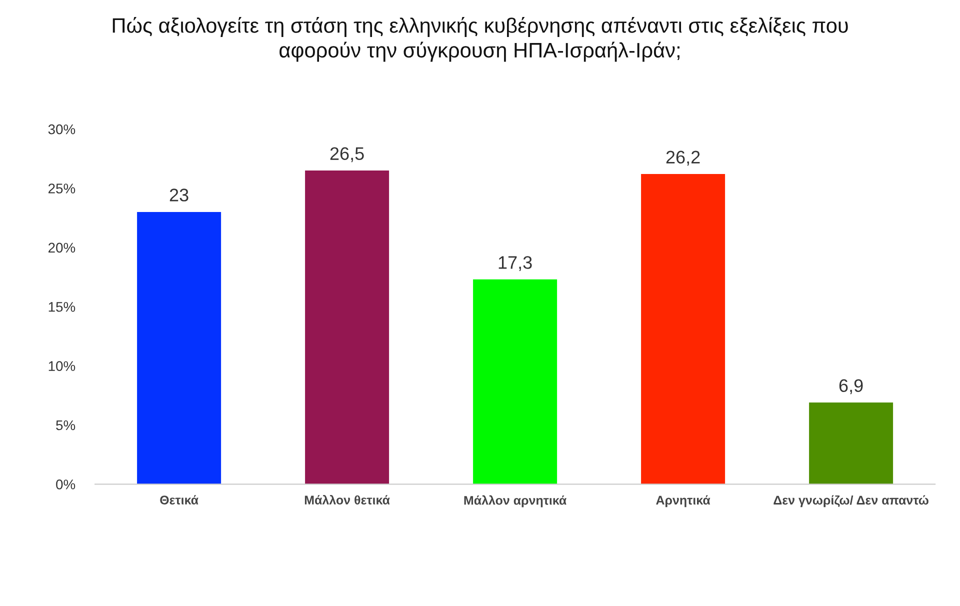 This screenshot has width=960, height=606. Describe the element at coordinates (347, 154) in the screenshot. I see `data-label: 26,5` at that location.